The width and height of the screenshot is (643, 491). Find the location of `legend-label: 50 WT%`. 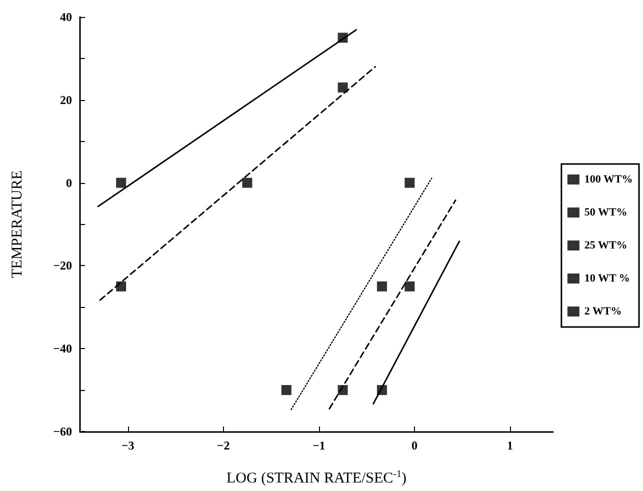

legend-label: 50 WT% is located at coordinates (606, 212).